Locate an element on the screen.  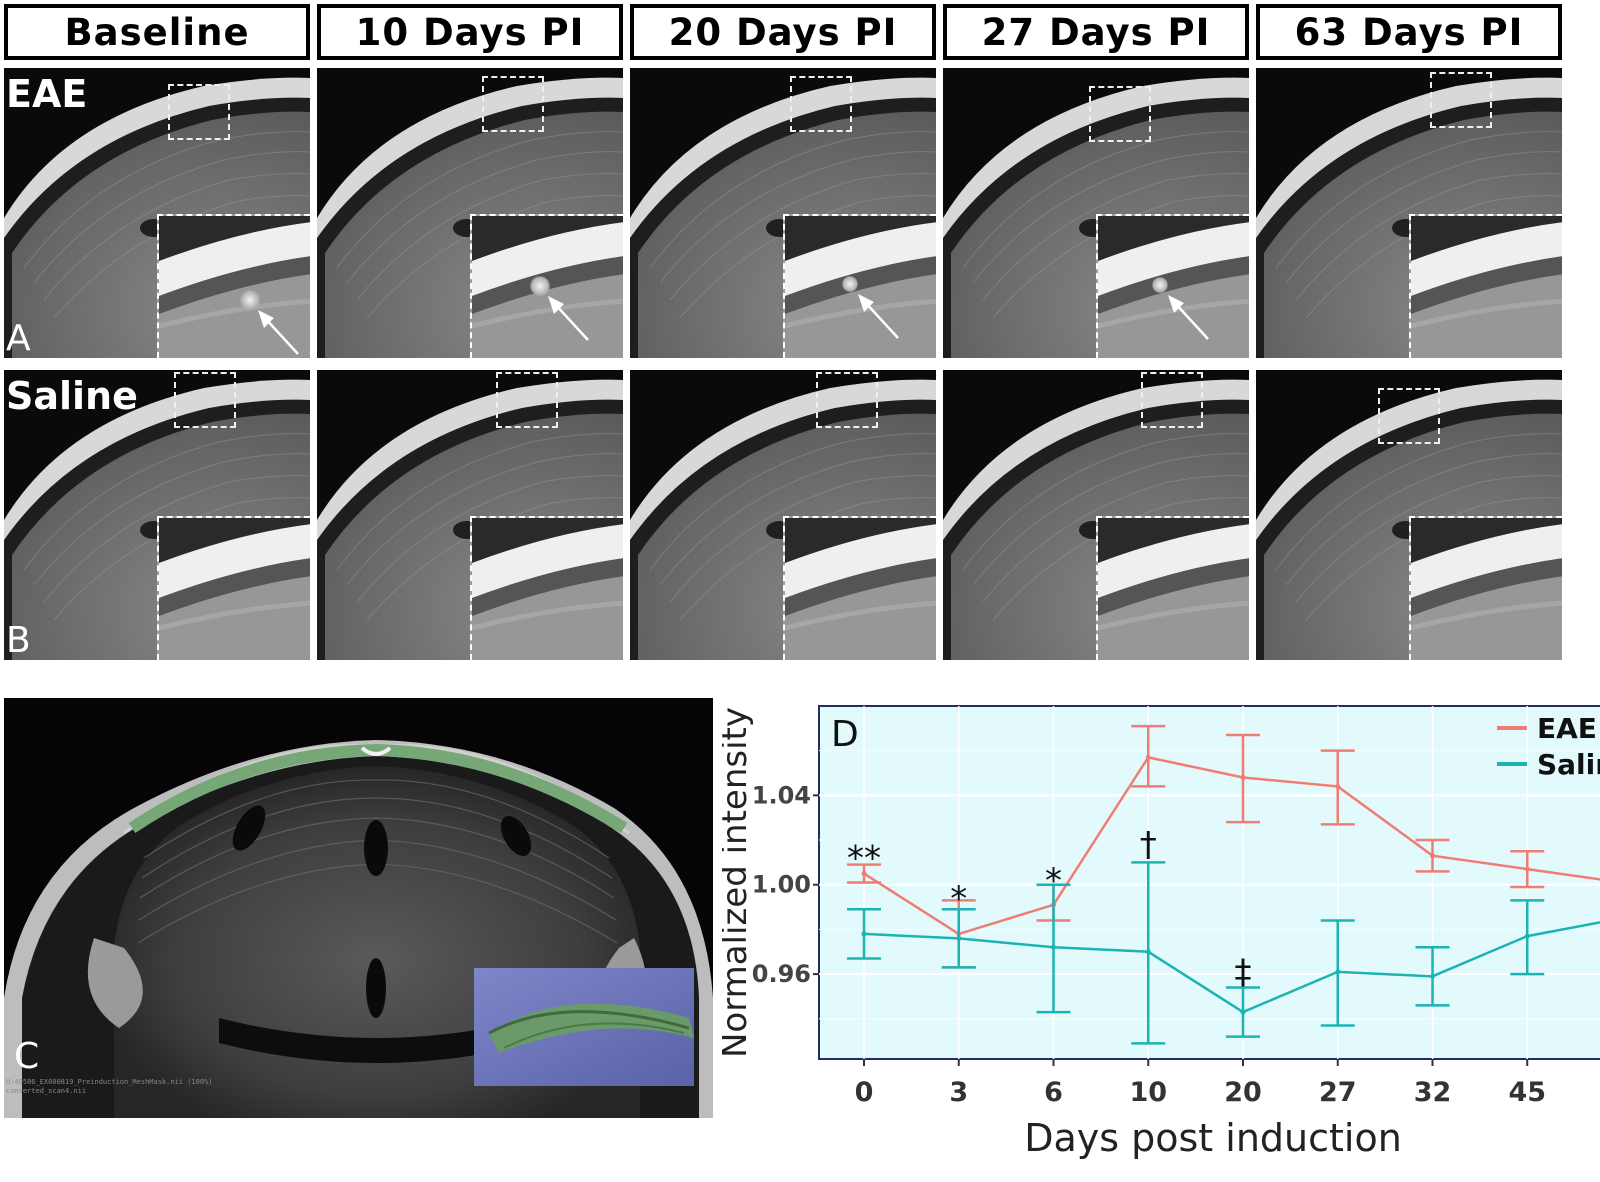
header-baseline: Baseline is located at coordinates (157, 32).